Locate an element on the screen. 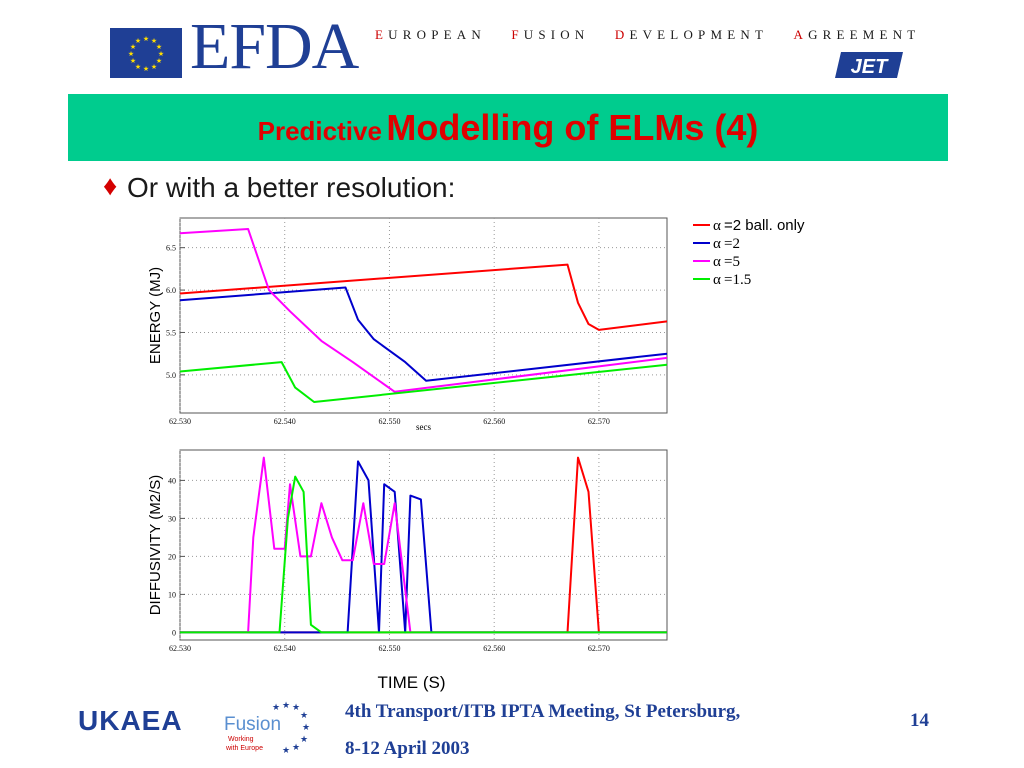  y-axis-label: ENERGY (MJ) is located at coordinates (155, 315).